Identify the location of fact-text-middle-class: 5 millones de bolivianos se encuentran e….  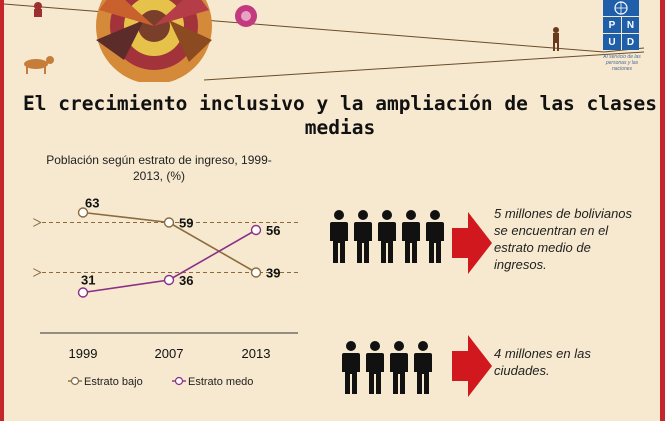
(563, 239).